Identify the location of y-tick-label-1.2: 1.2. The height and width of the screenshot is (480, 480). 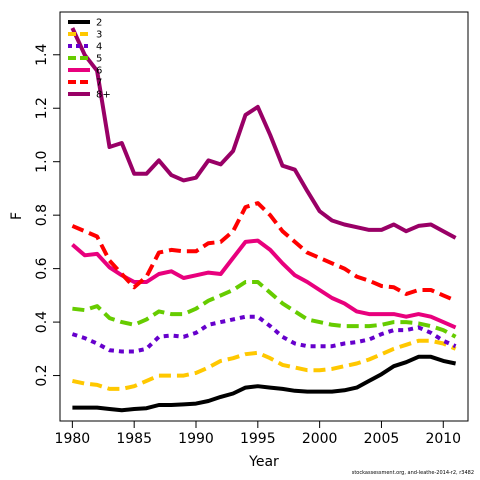
(42, 108).